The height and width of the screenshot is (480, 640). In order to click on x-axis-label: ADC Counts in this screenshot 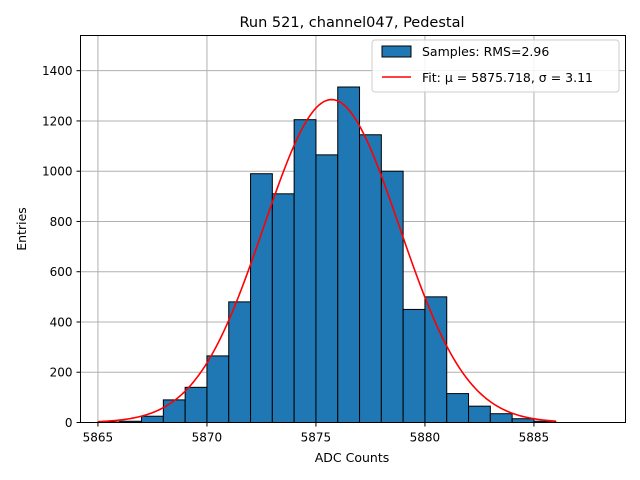, I will do `click(352, 457)`.